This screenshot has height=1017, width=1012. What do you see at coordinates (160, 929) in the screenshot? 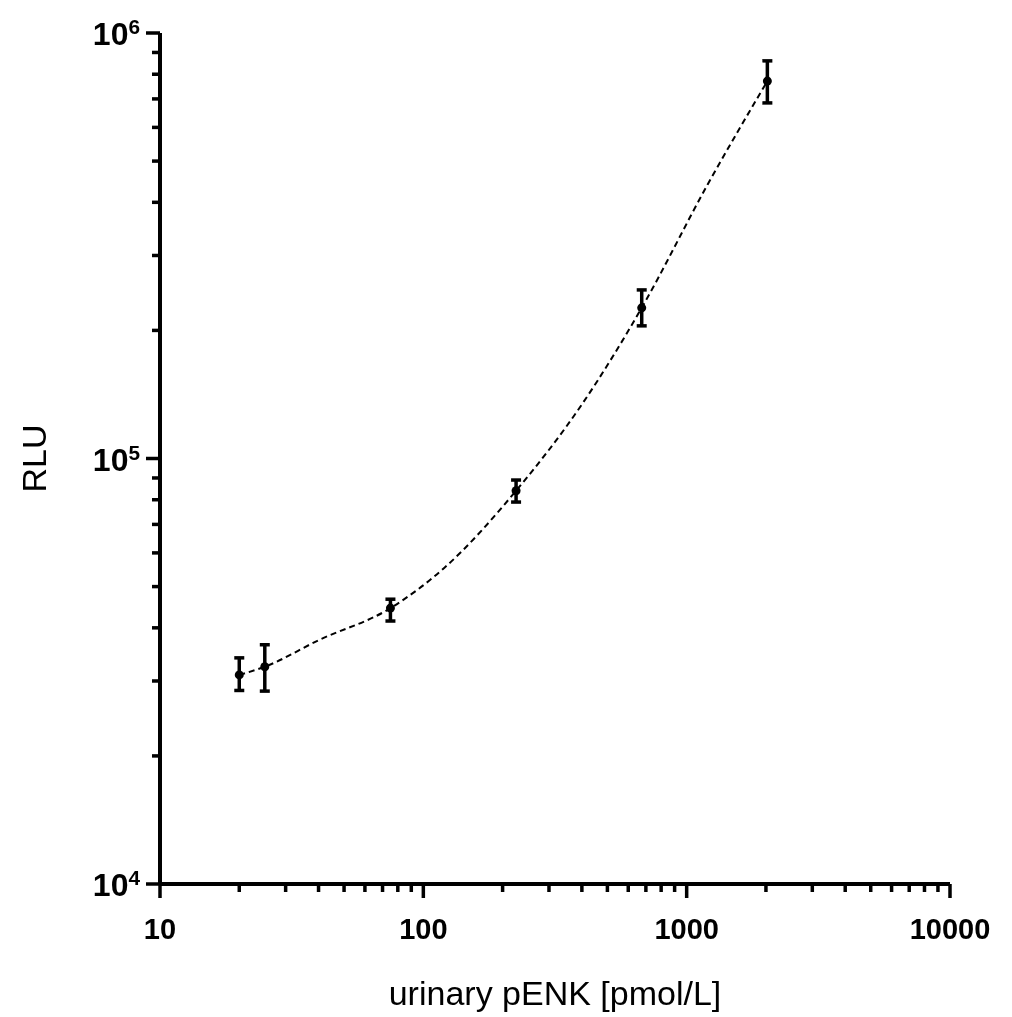
I see `x-tick-label: 10` at bounding box center [160, 929].